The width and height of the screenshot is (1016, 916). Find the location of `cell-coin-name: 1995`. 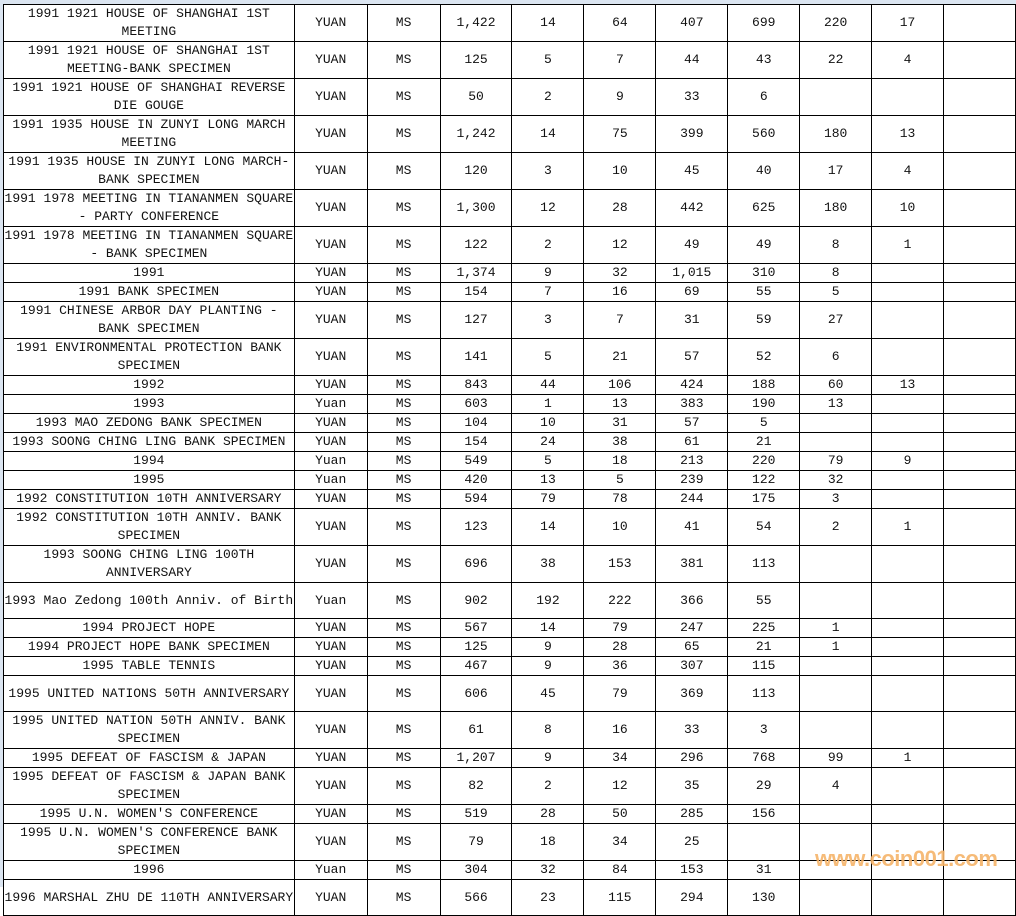

cell-coin-name: 1995 is located at coordinates (149, 480).